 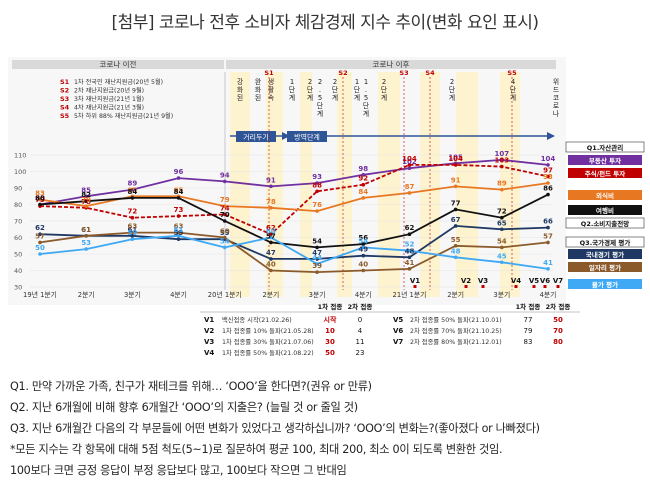 What do you see at coordinates (528, 342) in the screenshot?
I see `table-dose1: 83` at bounding box center [528, 342].